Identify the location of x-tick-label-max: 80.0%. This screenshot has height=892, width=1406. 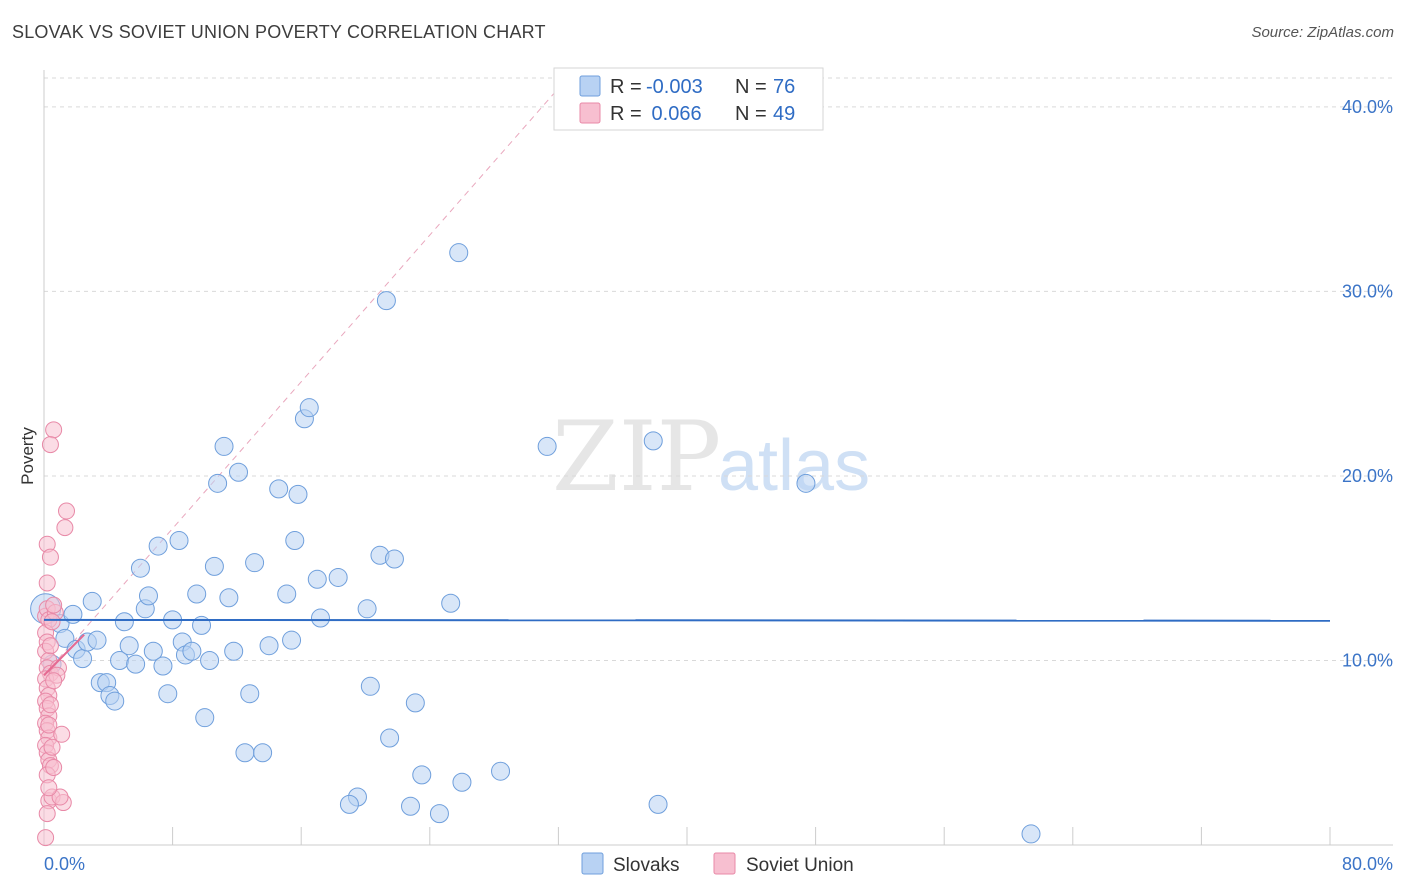
(1367, 864).